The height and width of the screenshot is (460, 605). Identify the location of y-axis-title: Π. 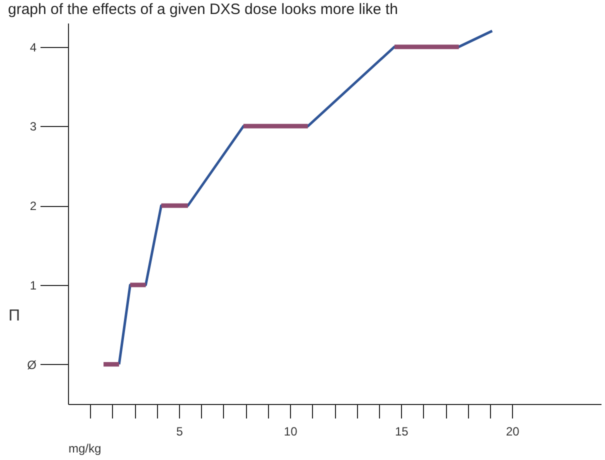
(14, 316).